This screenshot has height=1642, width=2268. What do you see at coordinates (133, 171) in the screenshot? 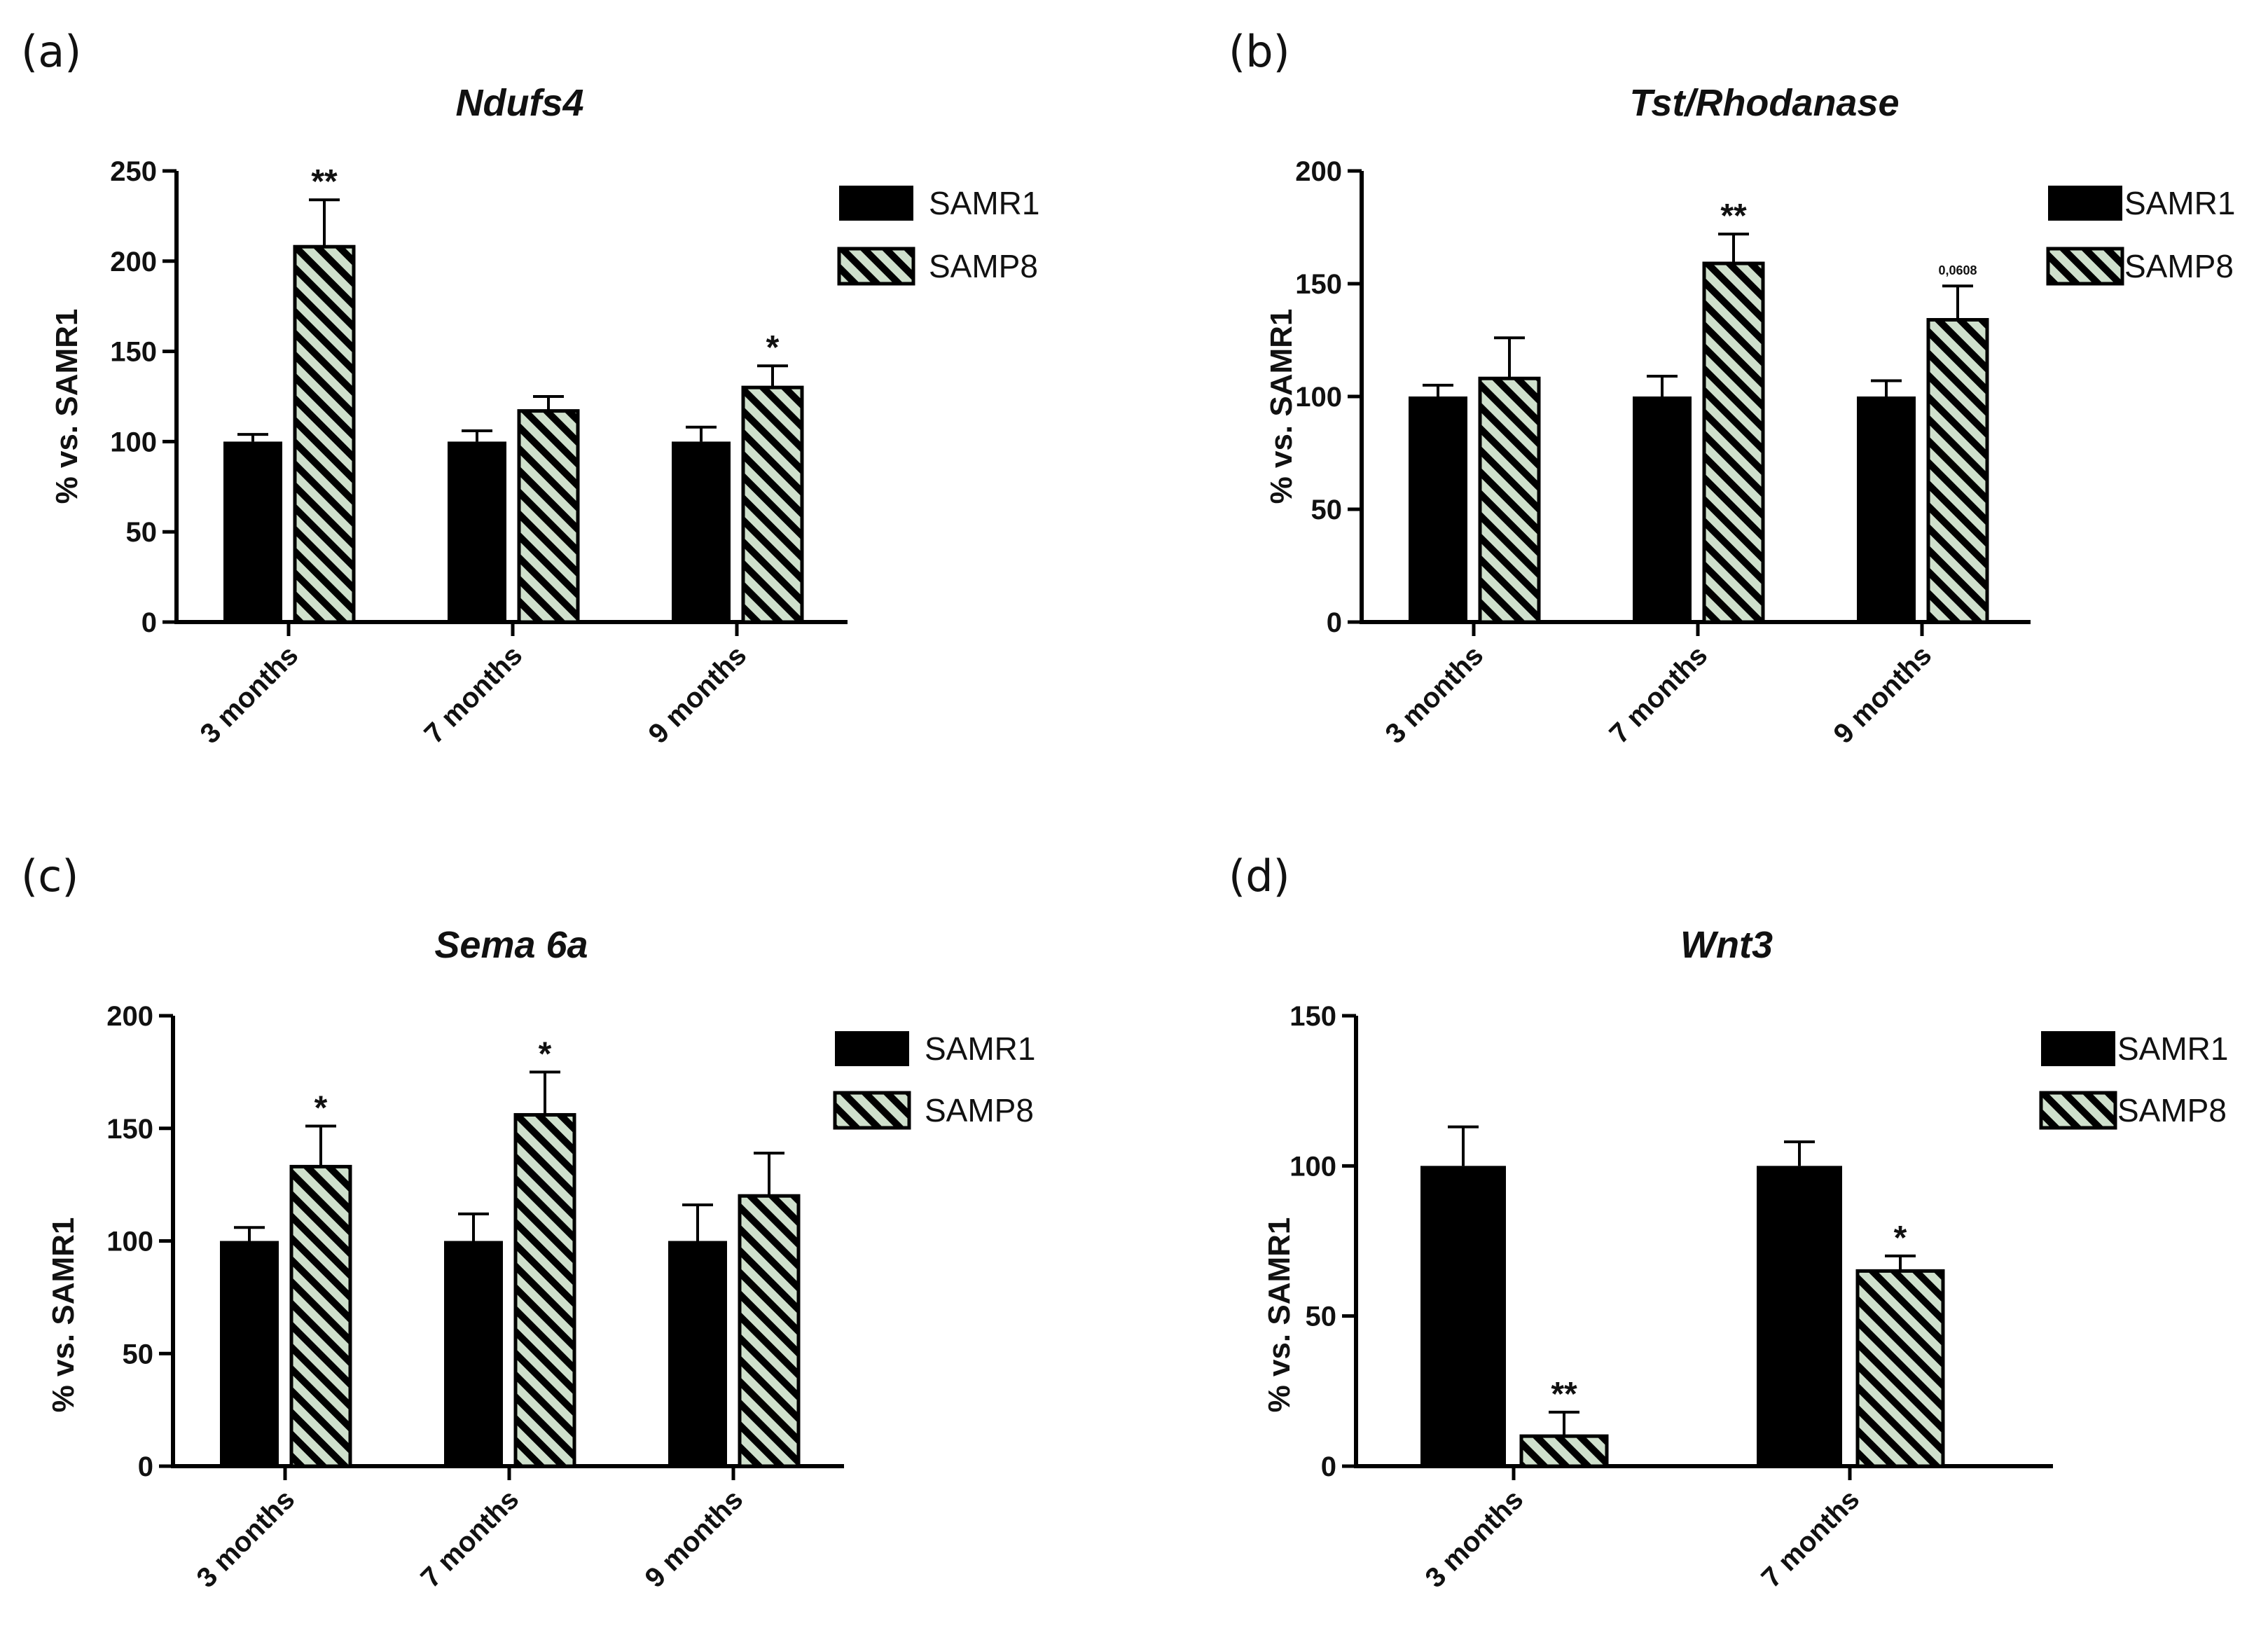
I see `y-tick-label: 250` at bounding box center [133, 171].